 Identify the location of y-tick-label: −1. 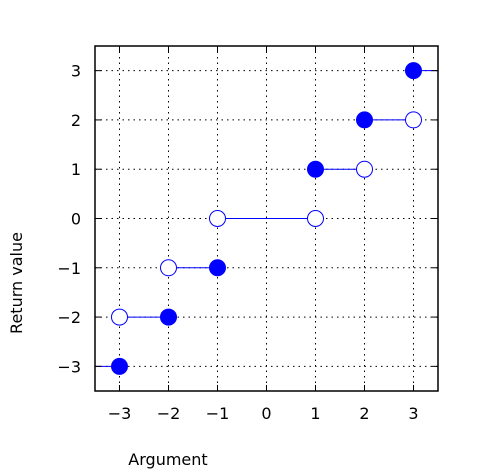
(69, 268).